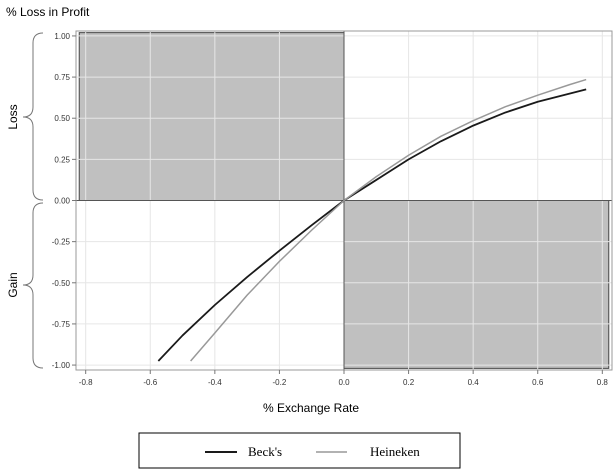  Describe the element at coordinates (215, 382) in the screenshot. I see `x-tick-label-2: -0.4` at that location.